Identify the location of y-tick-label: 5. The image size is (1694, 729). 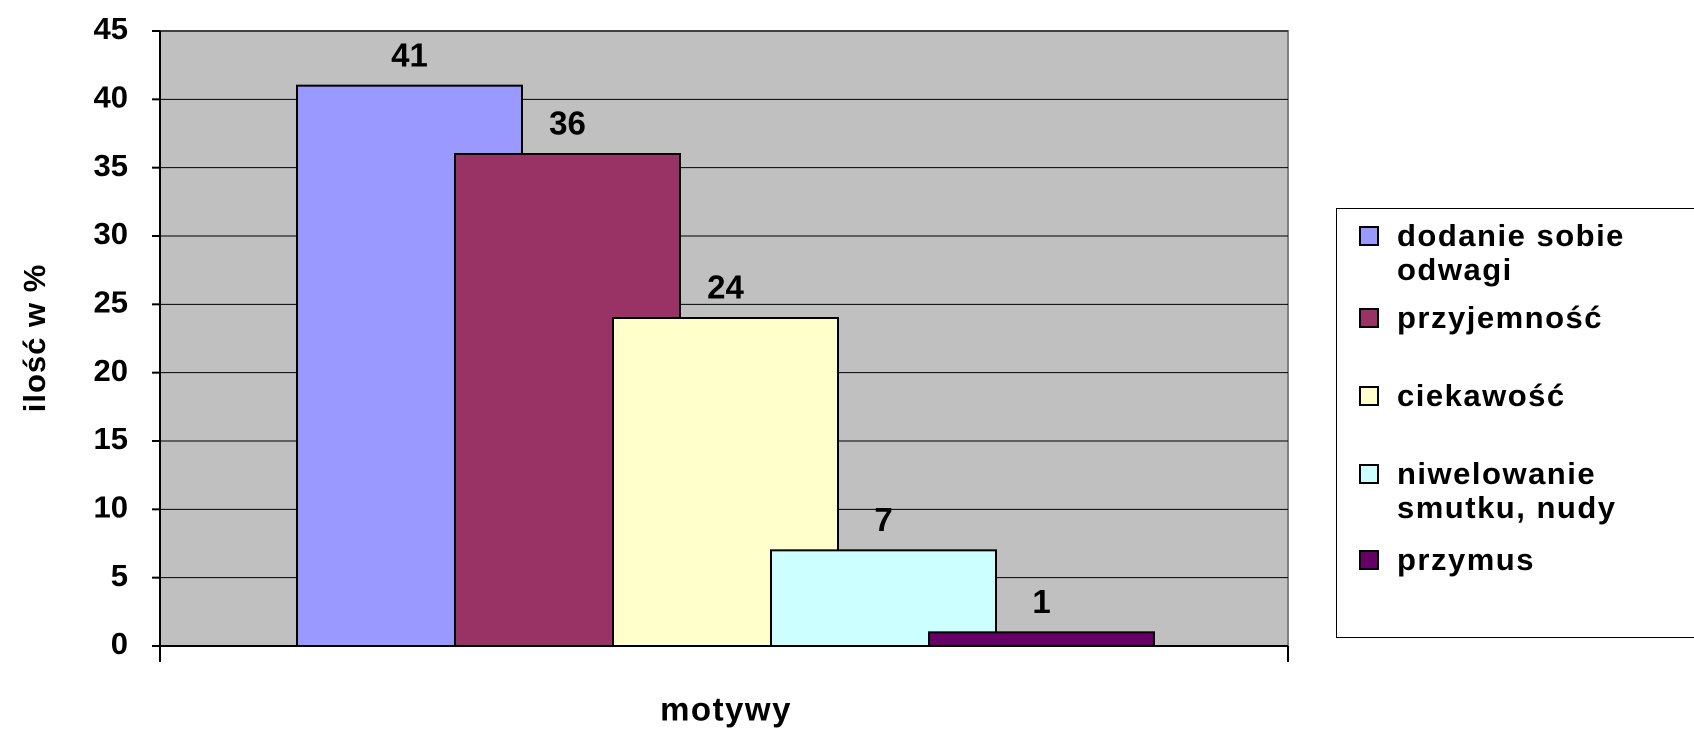
(119, 575).